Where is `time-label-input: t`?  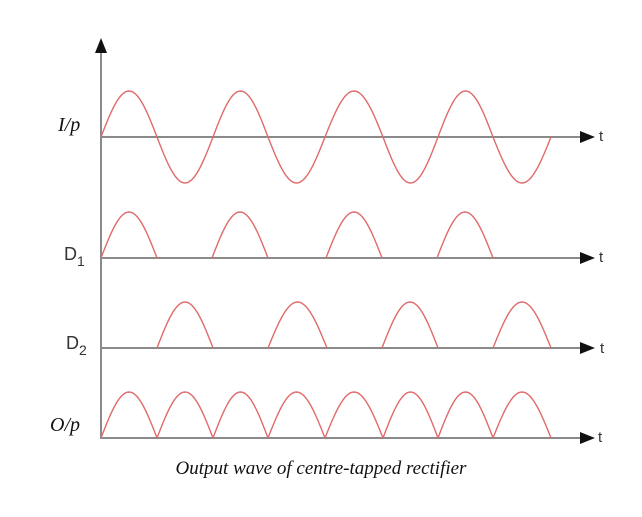 time-label-input: t is located at coordinates (601, 136).